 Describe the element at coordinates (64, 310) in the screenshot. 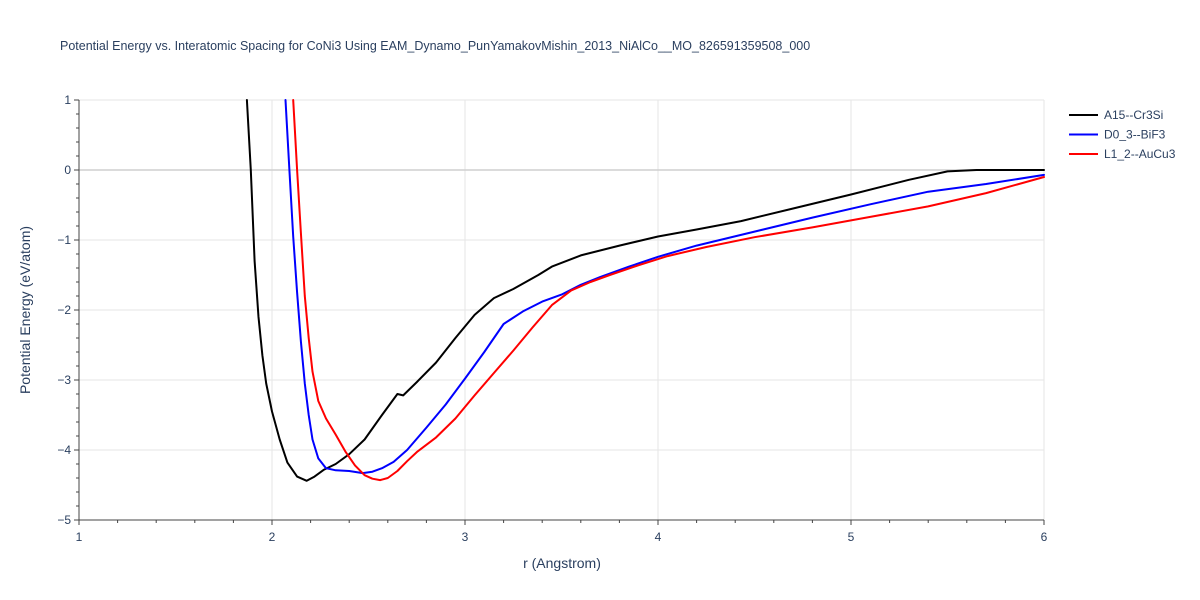

I see `y-tick-label: −2` at that location.